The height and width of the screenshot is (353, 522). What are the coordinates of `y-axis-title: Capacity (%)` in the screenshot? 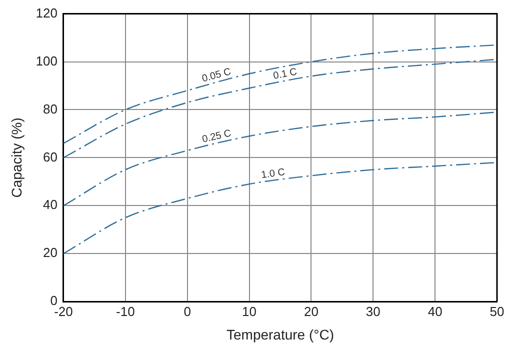 It's located at (16, 158).